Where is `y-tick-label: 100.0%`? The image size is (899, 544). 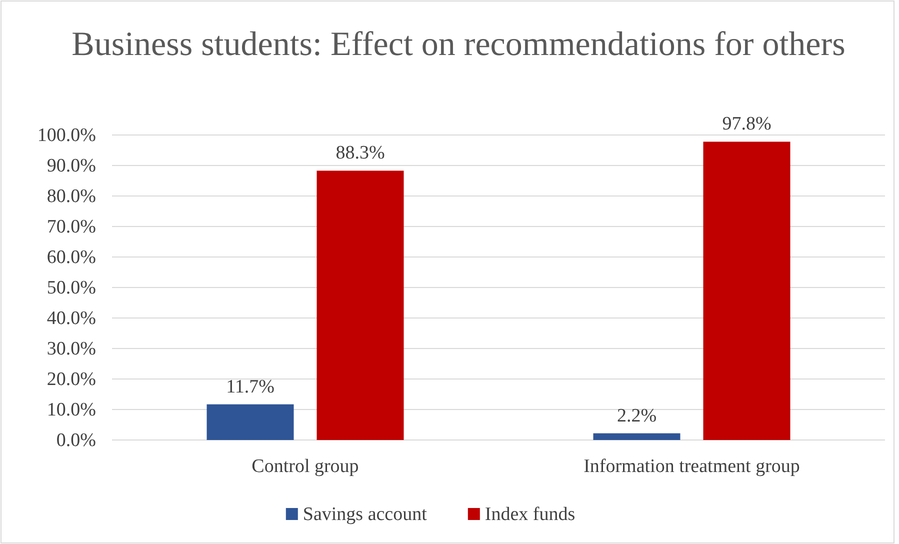 y-tick-label: 100.0% is located at coordinates (66, 135).